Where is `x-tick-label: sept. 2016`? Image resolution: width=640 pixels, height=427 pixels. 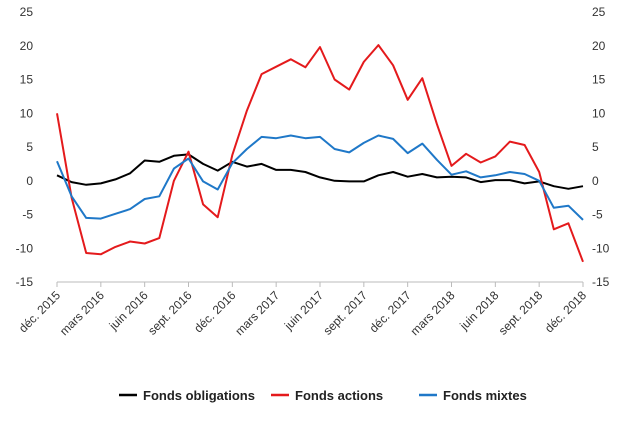 x-tick-label: sept. 2016 is located at coordinates (170, 313).